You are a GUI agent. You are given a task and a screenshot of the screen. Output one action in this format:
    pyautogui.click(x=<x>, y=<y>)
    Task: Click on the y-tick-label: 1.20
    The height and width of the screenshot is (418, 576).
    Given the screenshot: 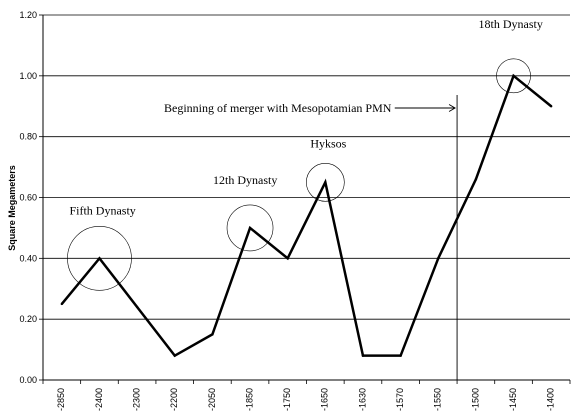 What is the action you would take?
    pyautogui.click(x=28, y=15)
    